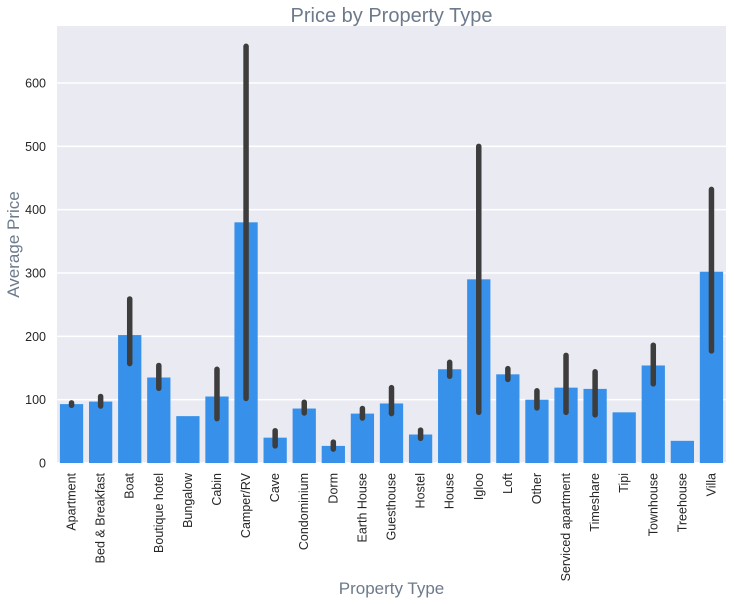 The height and width of the screenshot is (604, 734). Describe the element at coordinates (595, 502) in the screenshot. I see `x-tick-label: Timeshare` at that location.